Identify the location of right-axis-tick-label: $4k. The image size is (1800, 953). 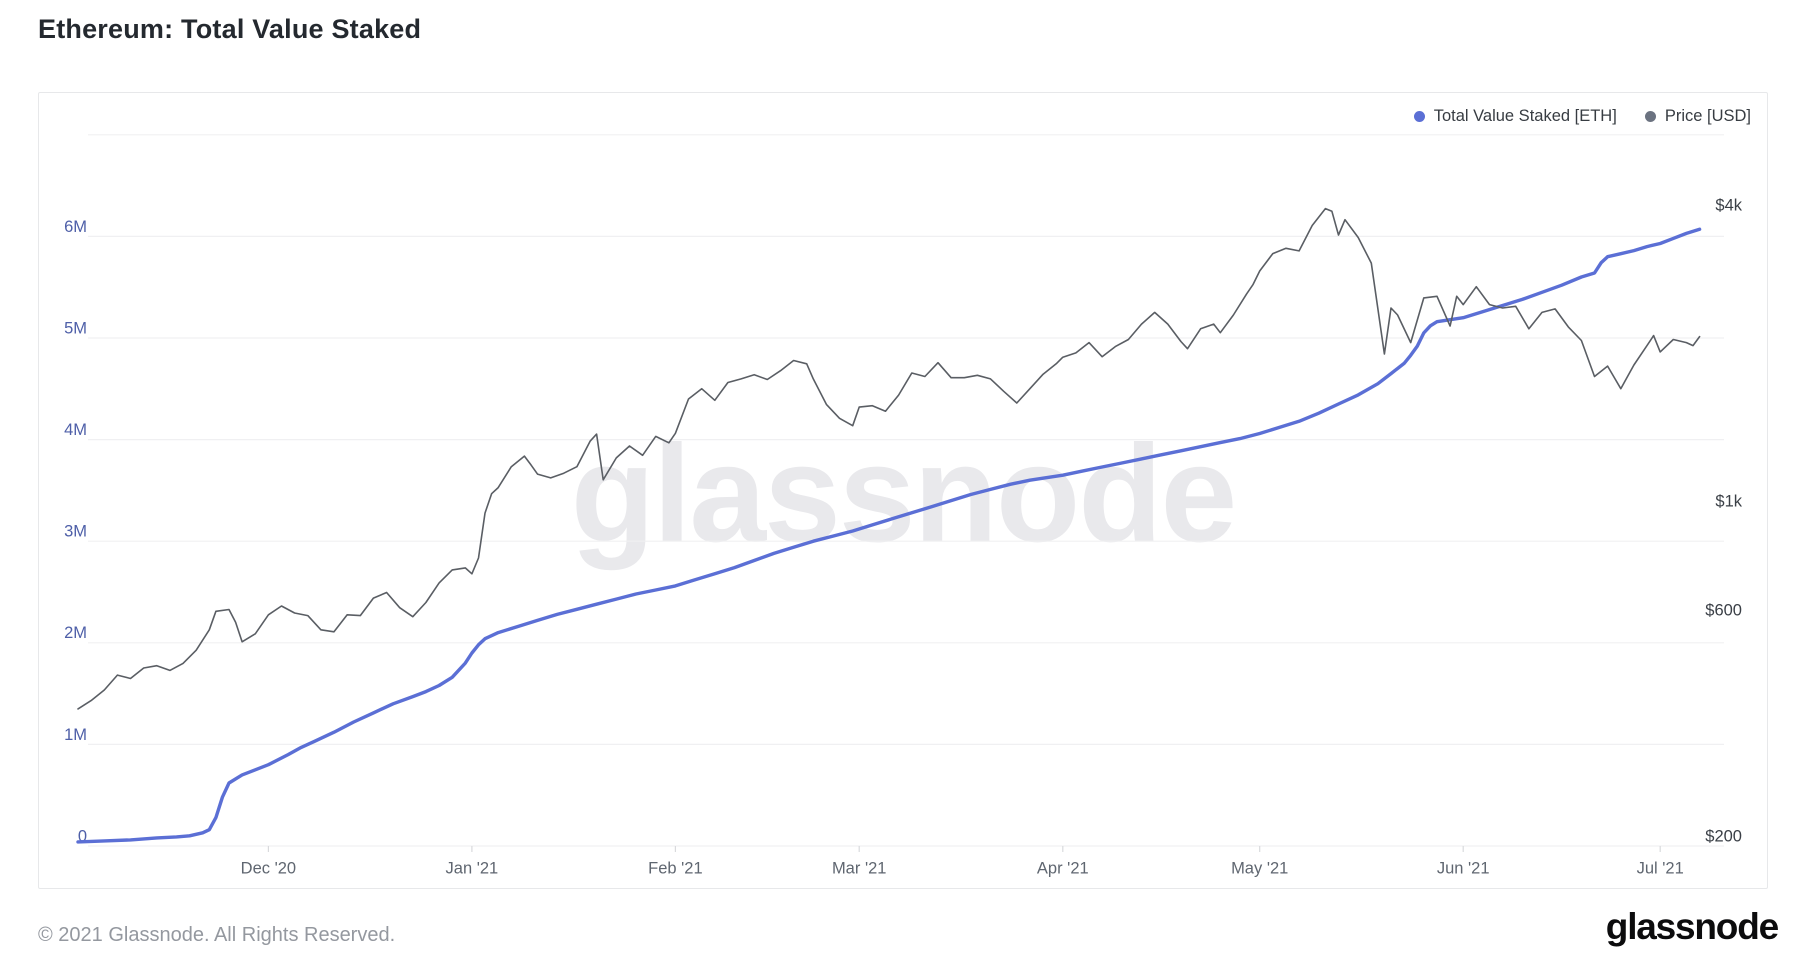
(1728, 205).